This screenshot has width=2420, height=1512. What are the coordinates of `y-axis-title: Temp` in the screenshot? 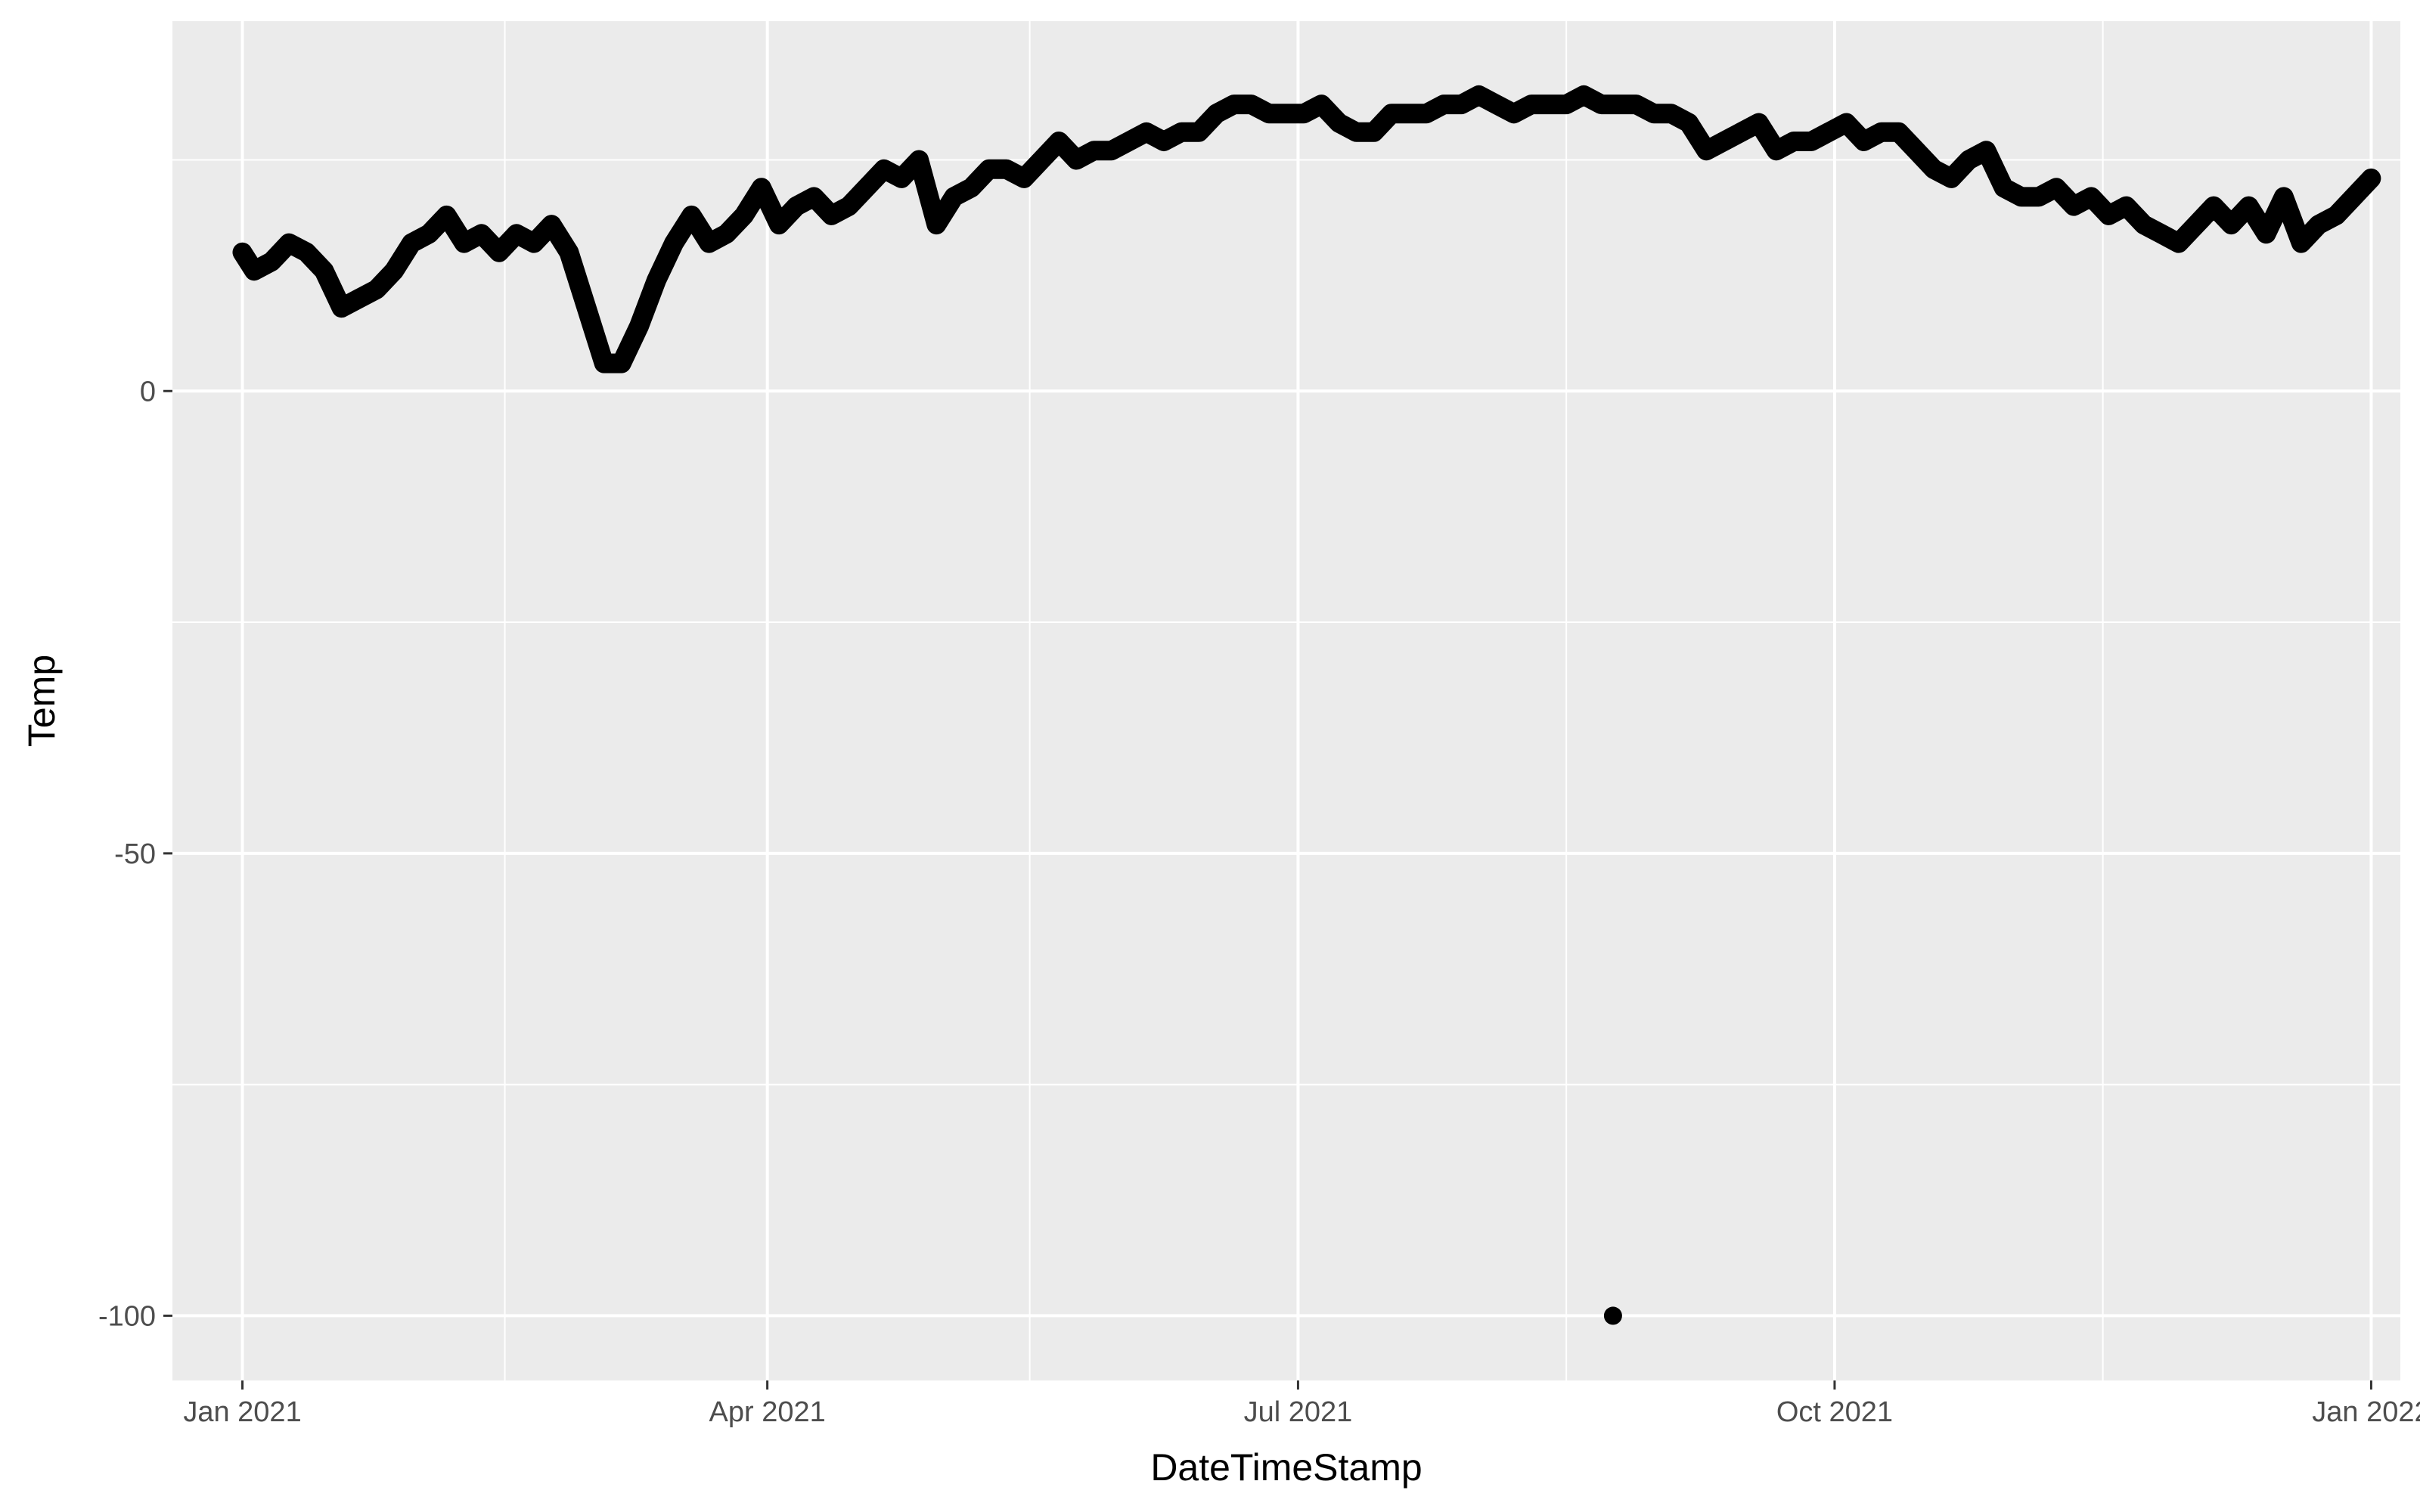 It's located at (41, 701).